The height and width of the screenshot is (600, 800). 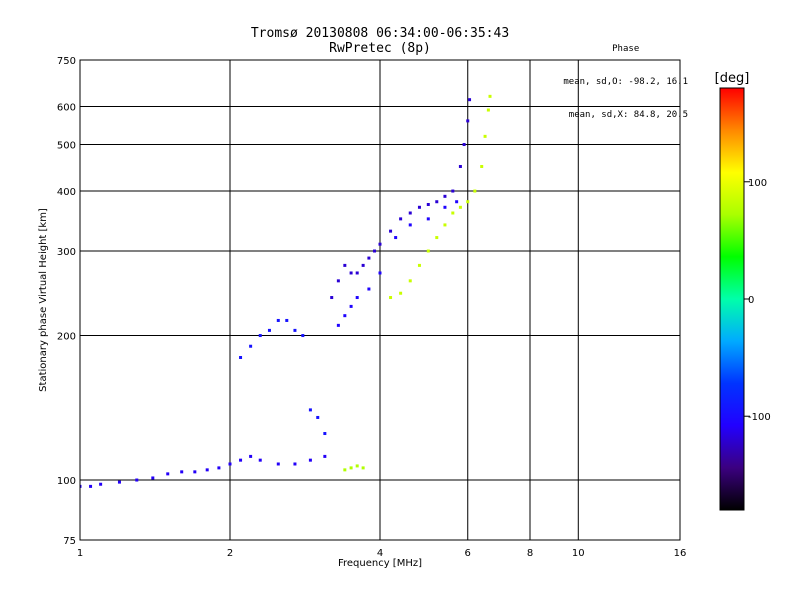 I want to click on colorbar-ticks: 100 0 -100, so click(x=757, y=300).